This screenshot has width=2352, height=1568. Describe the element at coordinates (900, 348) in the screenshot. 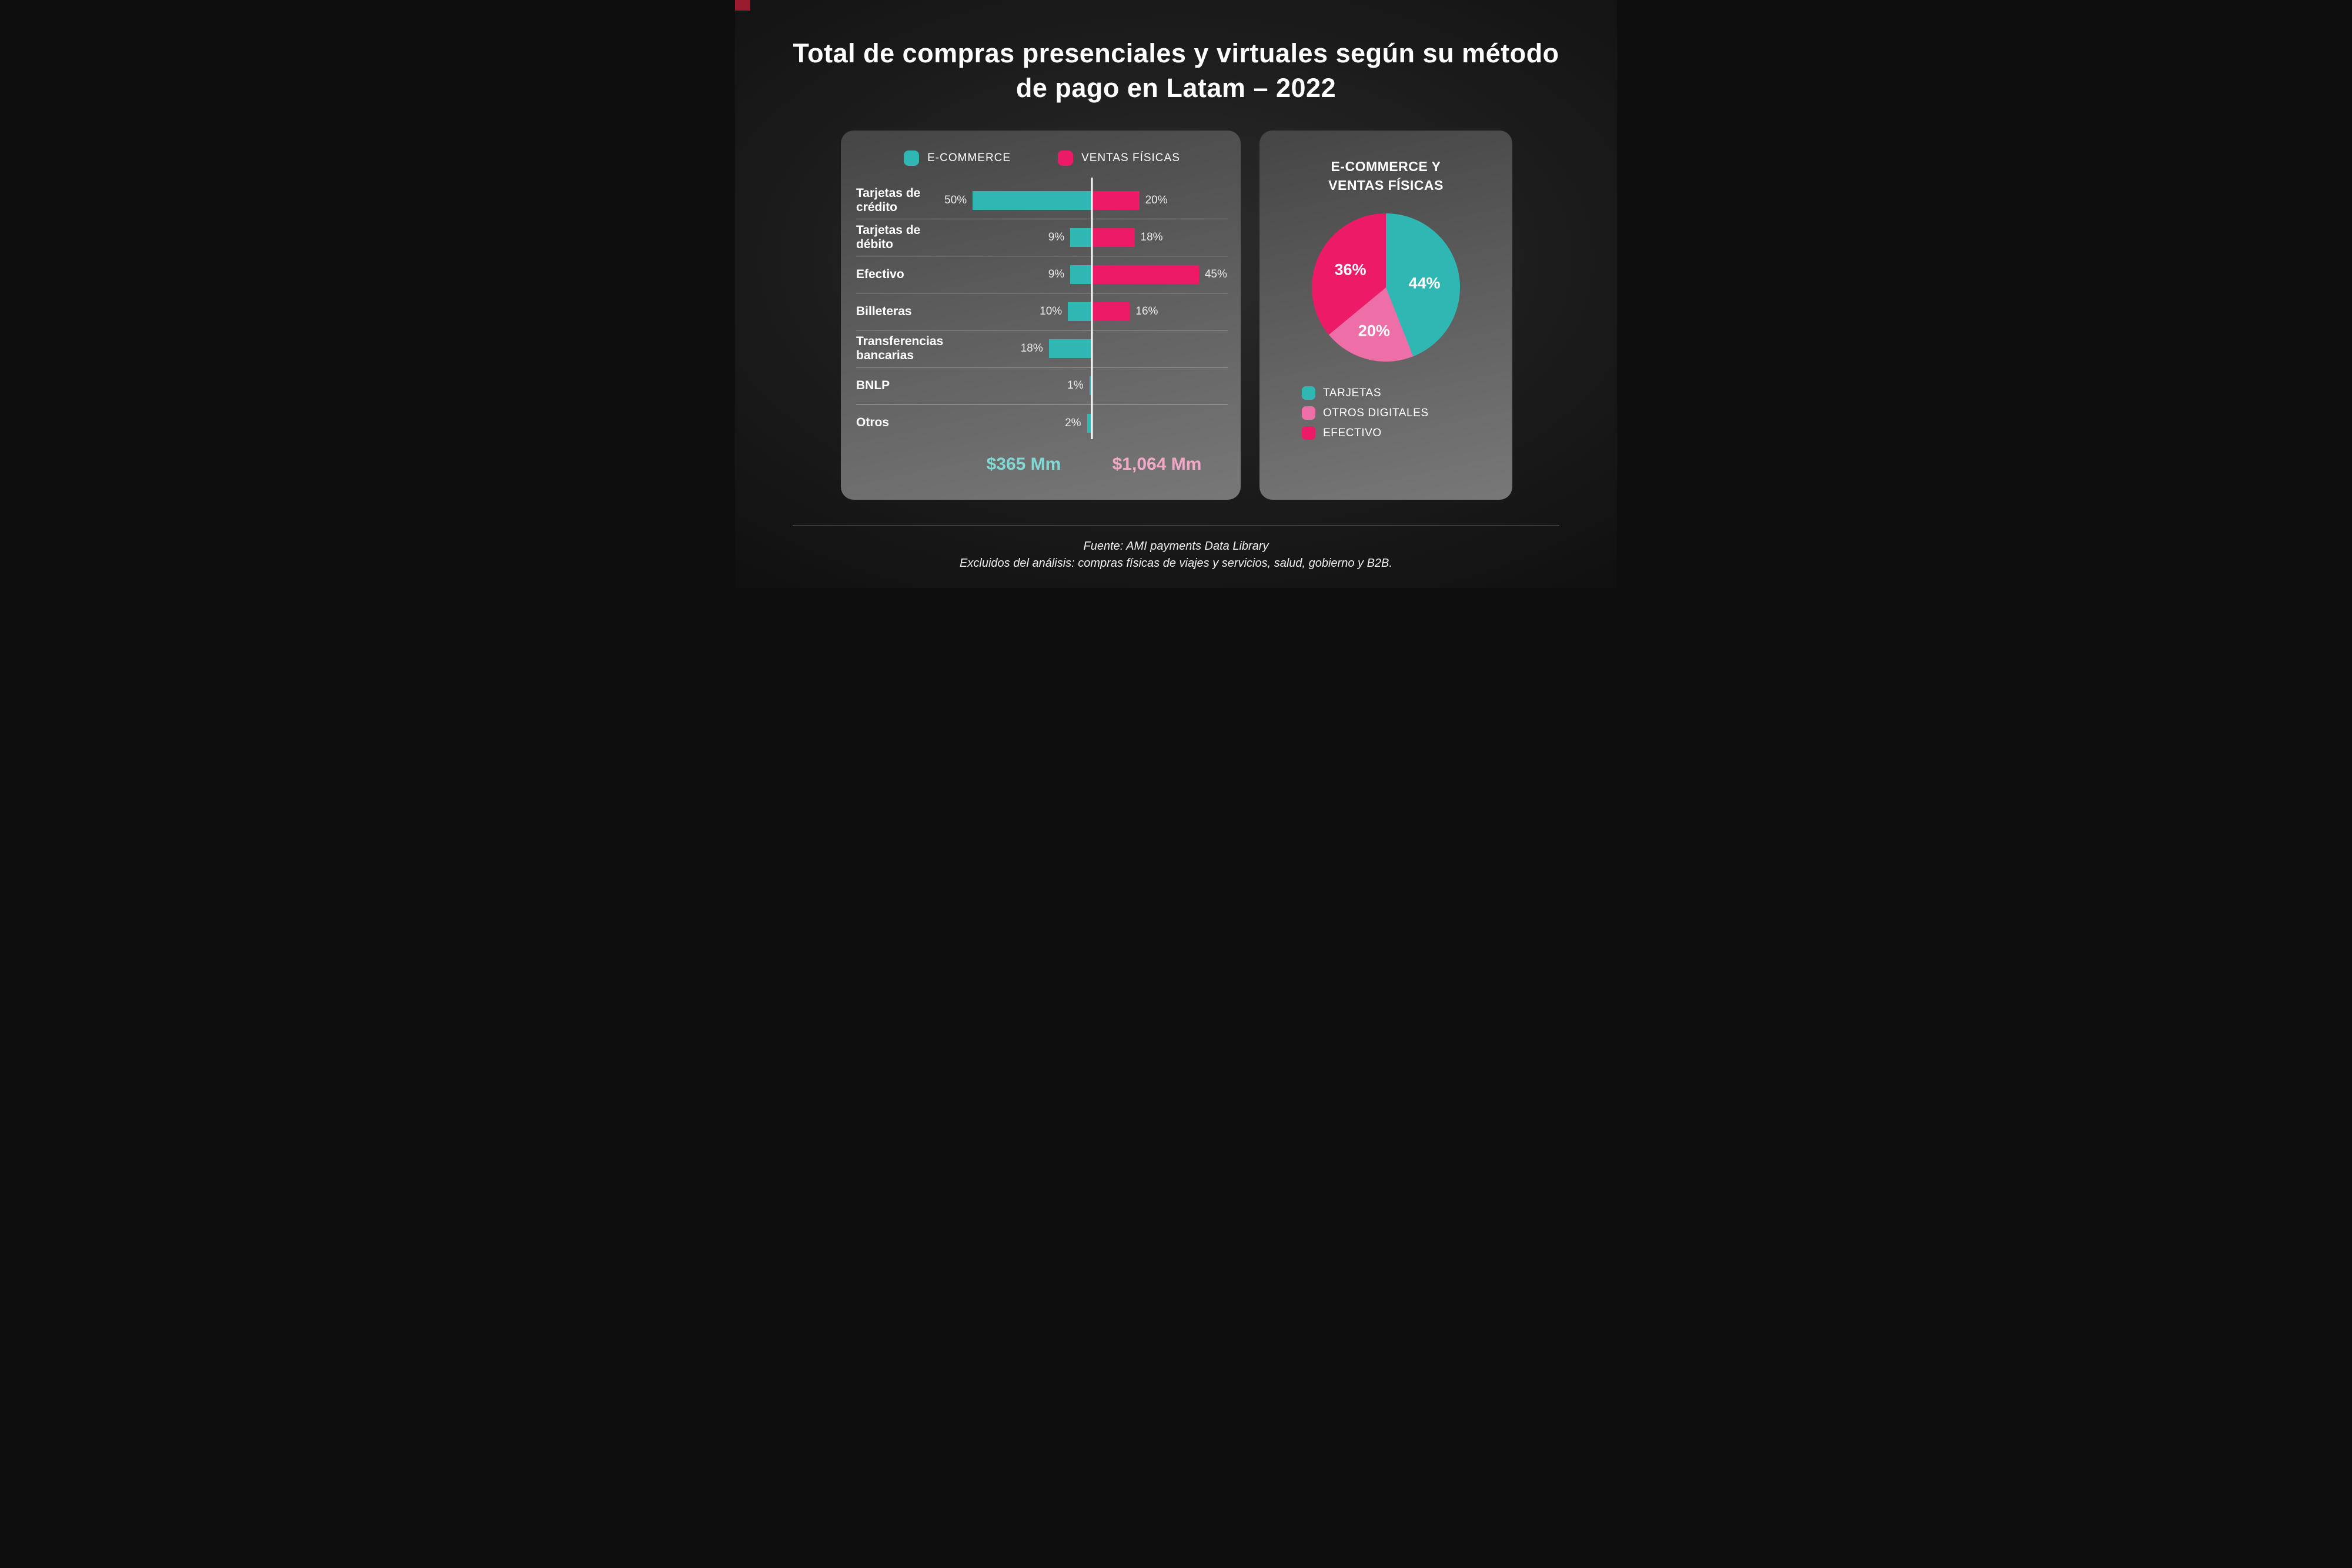

I see `category-label: Transferencias bancarias` at that location.